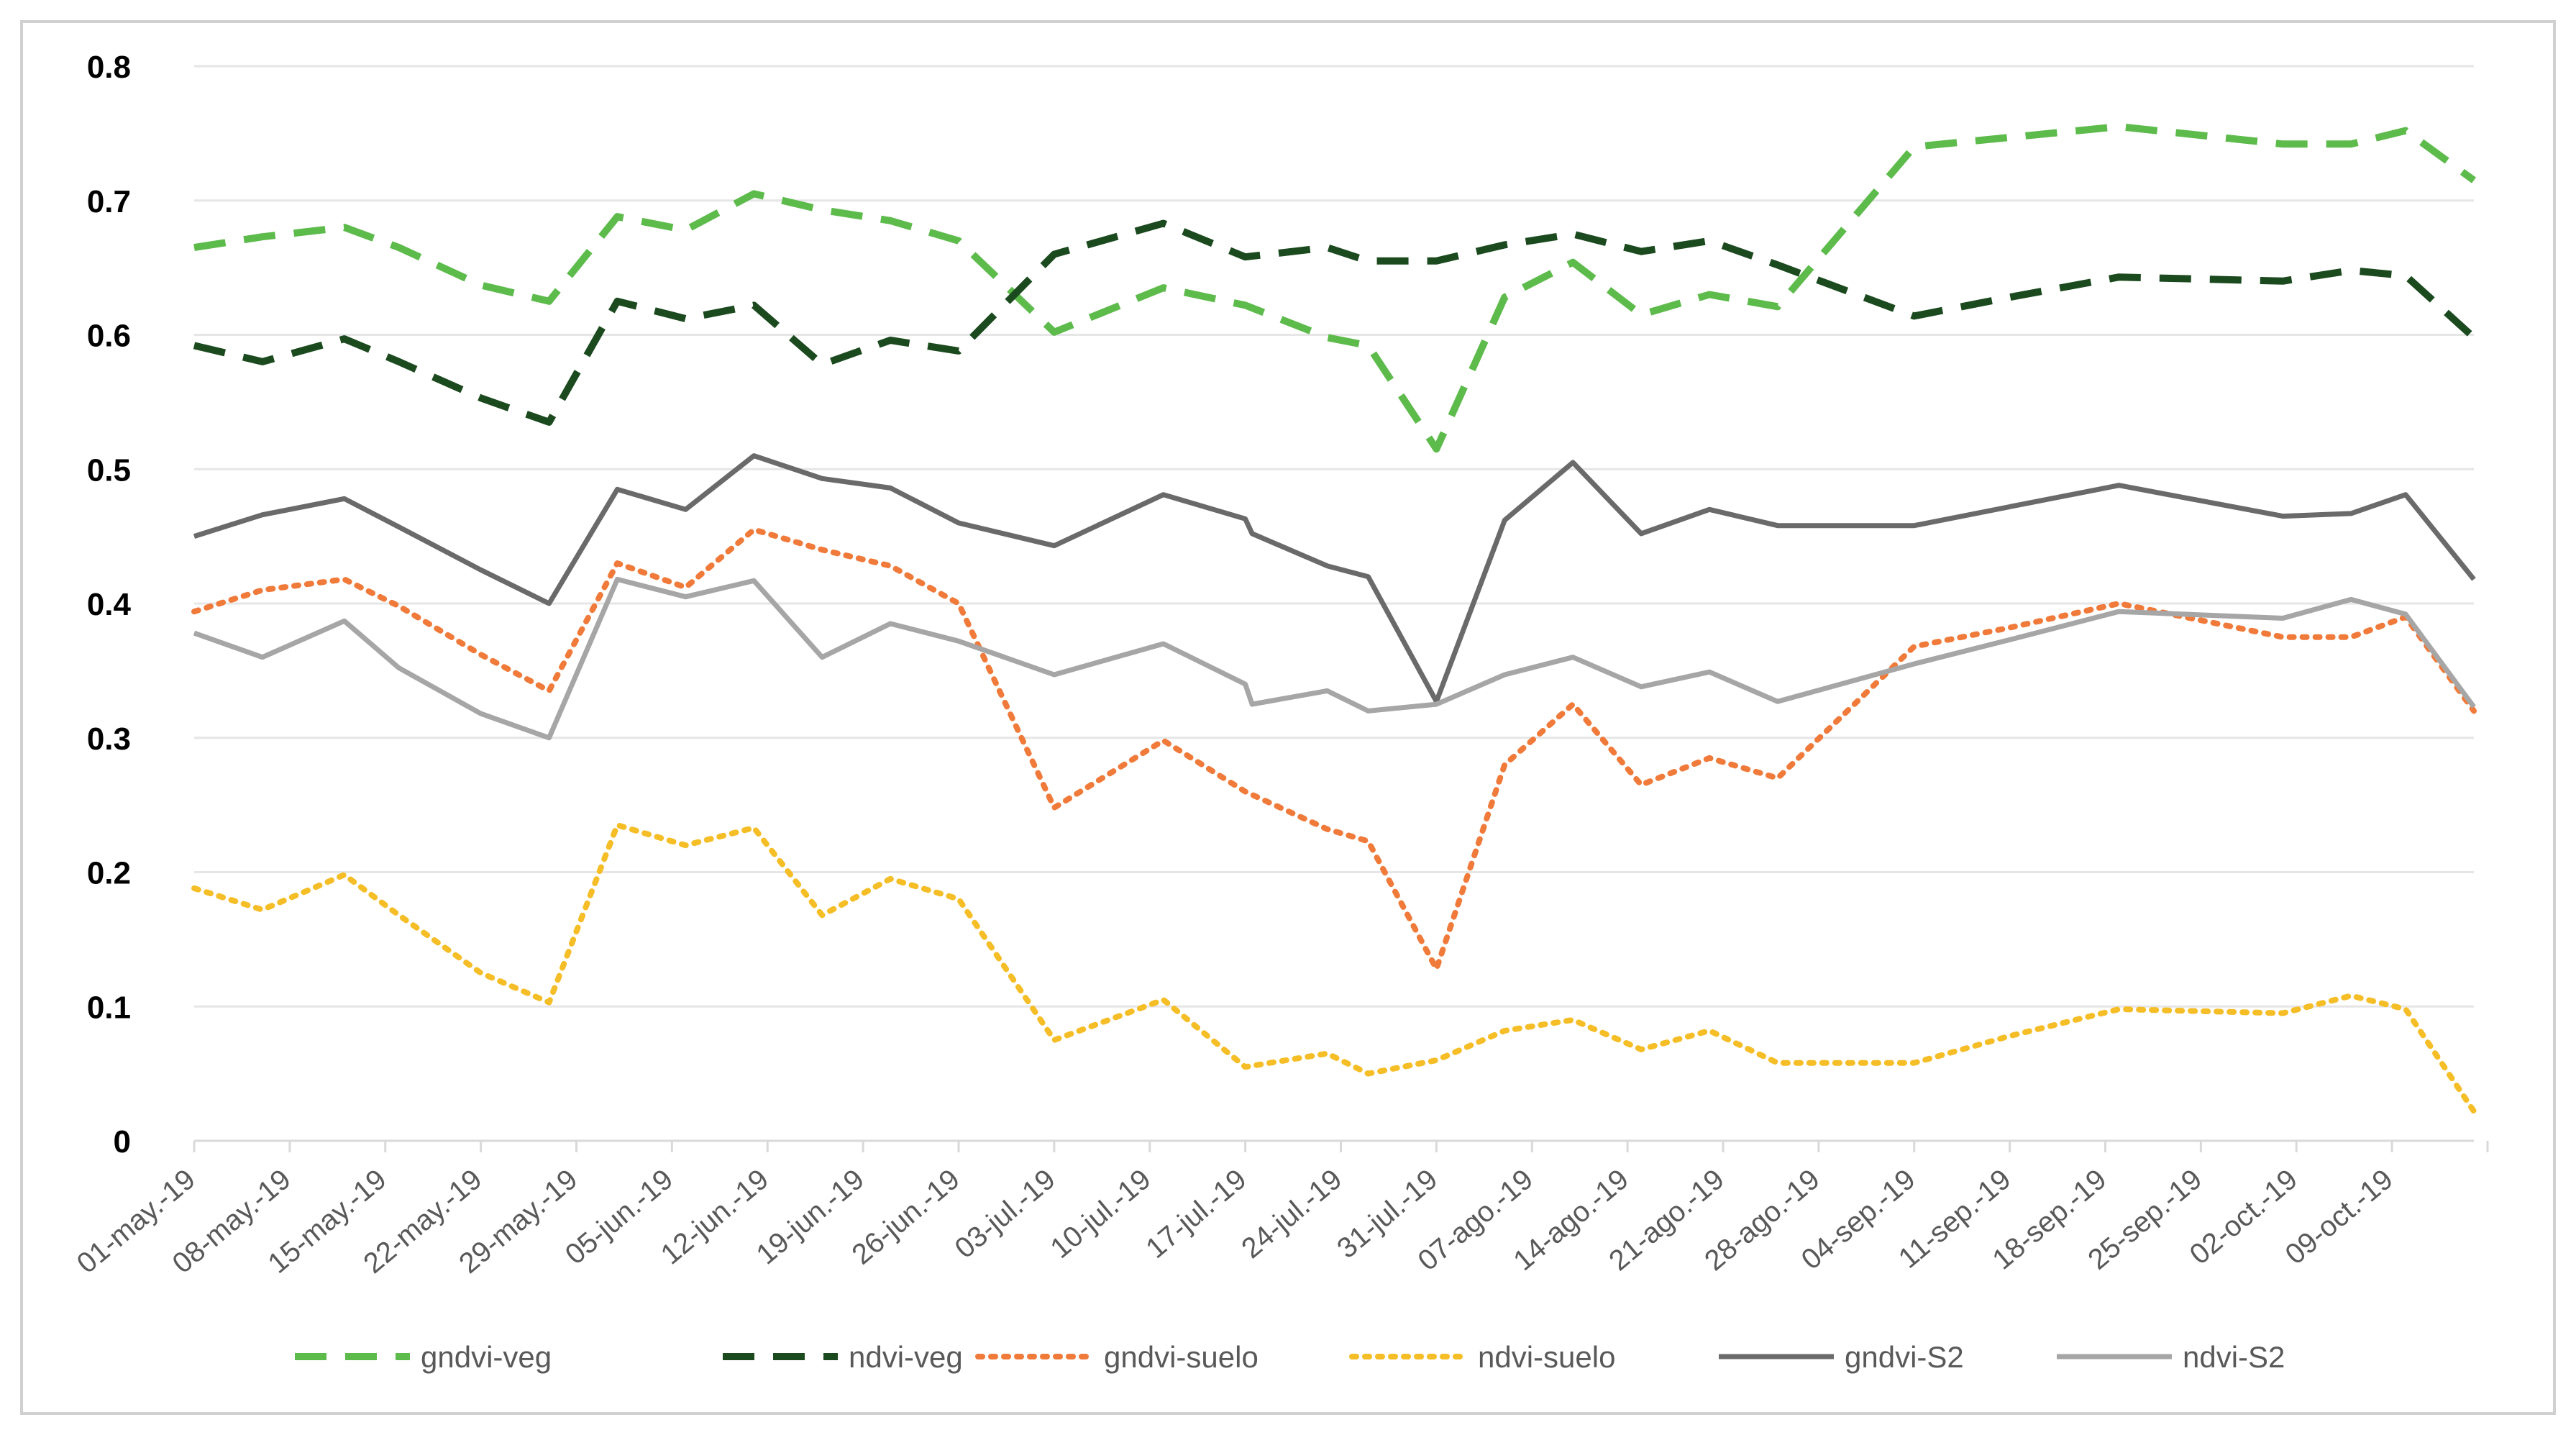 Image resolution: width=2576 pixels, height=1435 pixels. I want to click on legend-label-gndvi-veg: gndvi-veg, so click(487, 1357).